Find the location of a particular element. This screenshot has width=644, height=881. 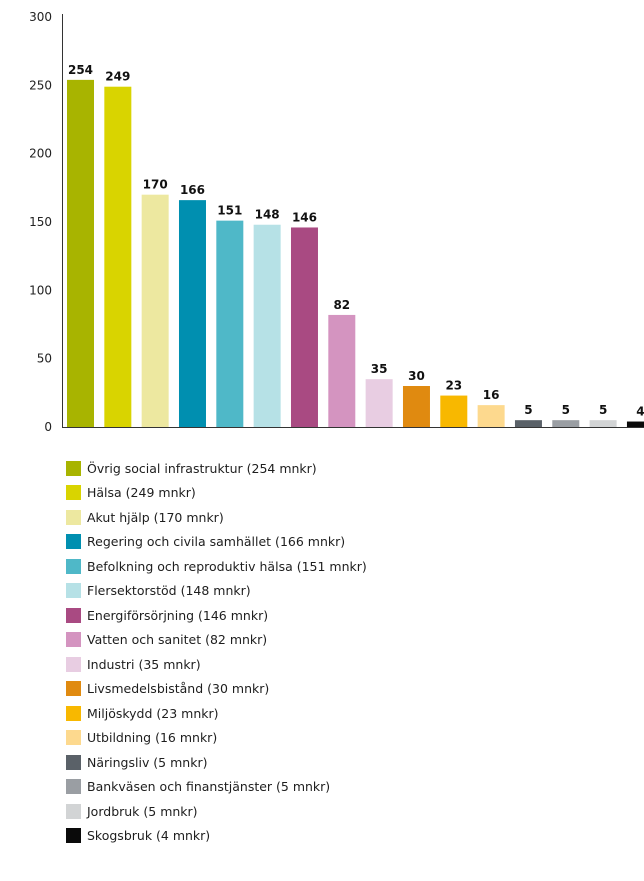

legend-item: Utbildning (16 mnkr) is located at coordinates (216, 738).